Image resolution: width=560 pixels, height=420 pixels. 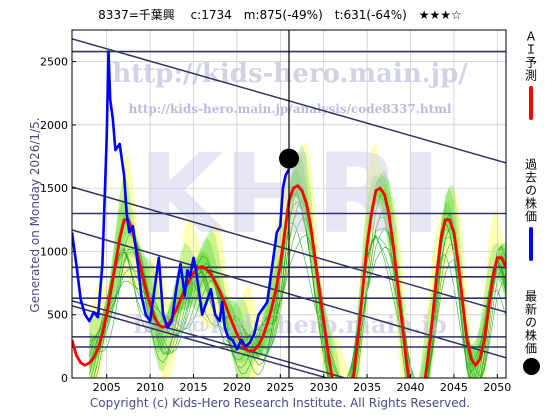 I want to click on x-tick-label: 2005, so click(x=107, y=387).